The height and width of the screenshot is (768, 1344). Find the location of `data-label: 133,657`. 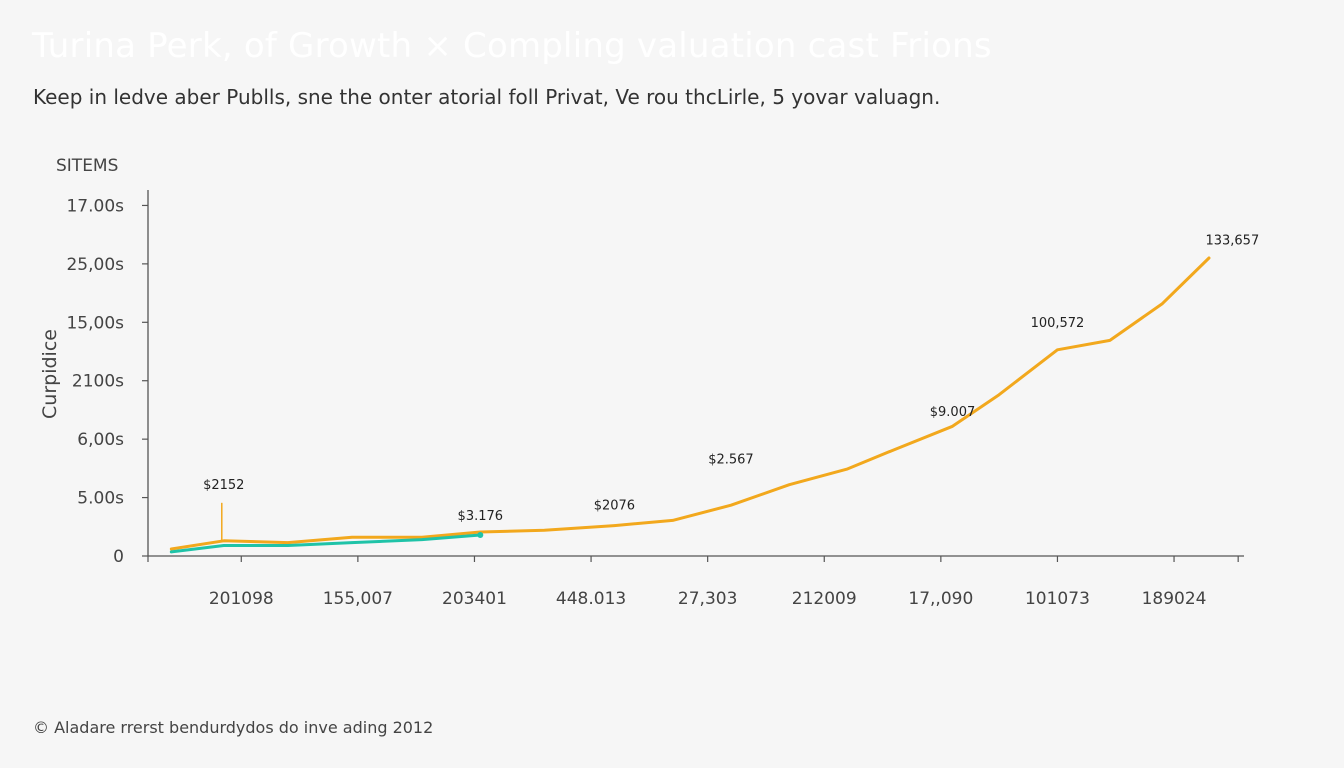

data-label: 133,657 is located at coordinates (1232, 241).